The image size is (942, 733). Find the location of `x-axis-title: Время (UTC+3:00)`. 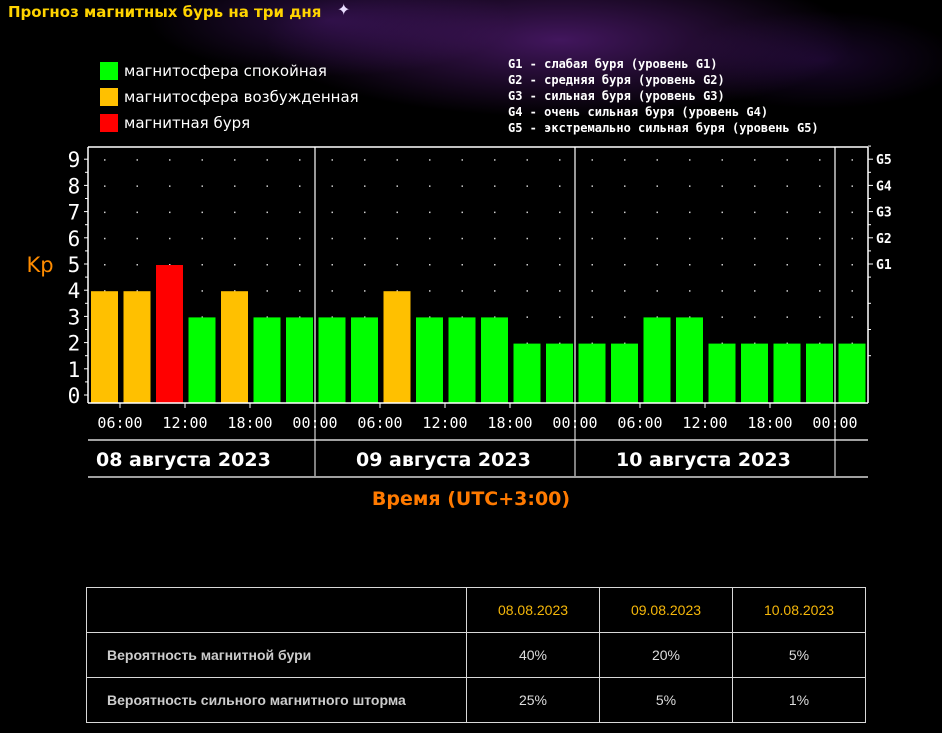

x-axis-title: Время (UTC+3:00) is located at coordinates (471, 499).